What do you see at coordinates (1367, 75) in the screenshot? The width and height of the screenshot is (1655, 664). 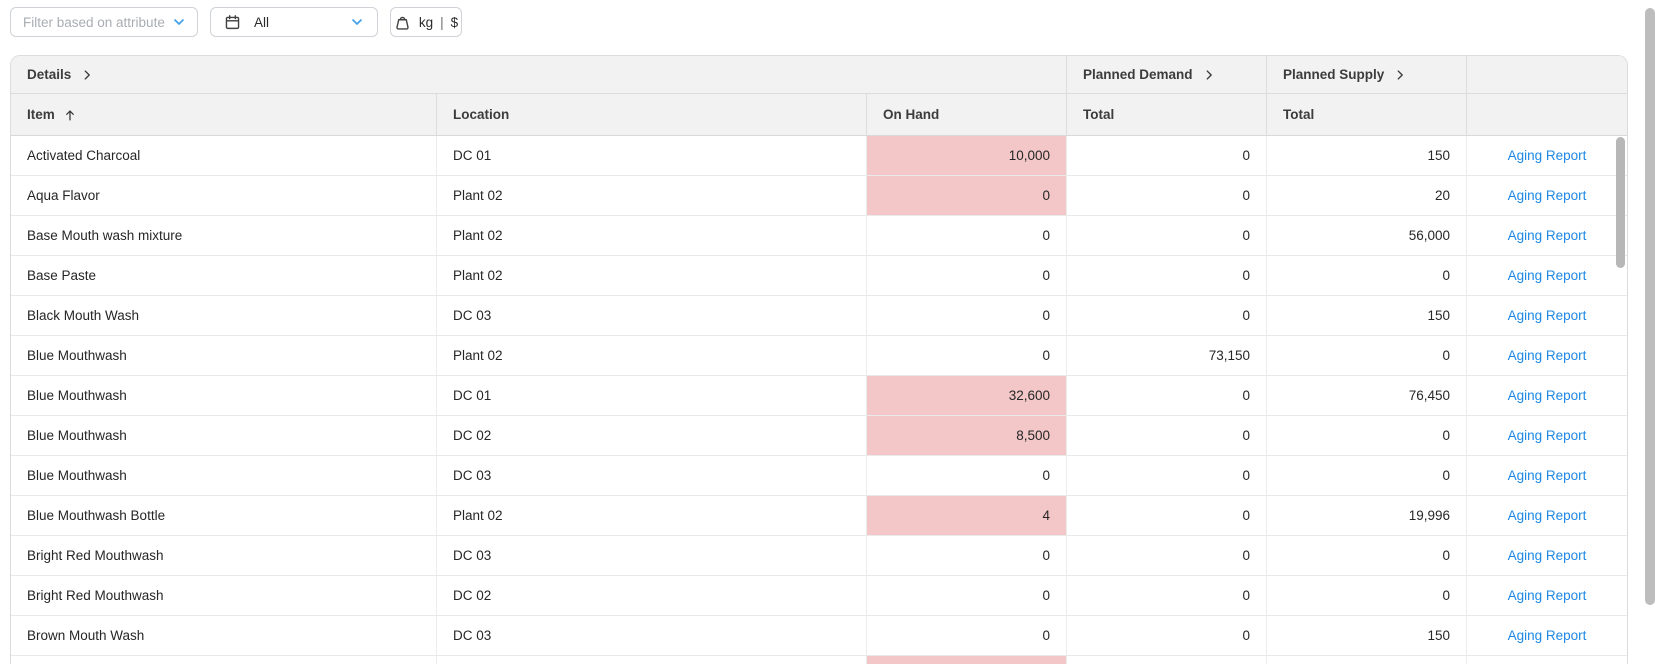 I see `planned-supply-group-header: Planned Supply` at bounding box center [1367, 75].